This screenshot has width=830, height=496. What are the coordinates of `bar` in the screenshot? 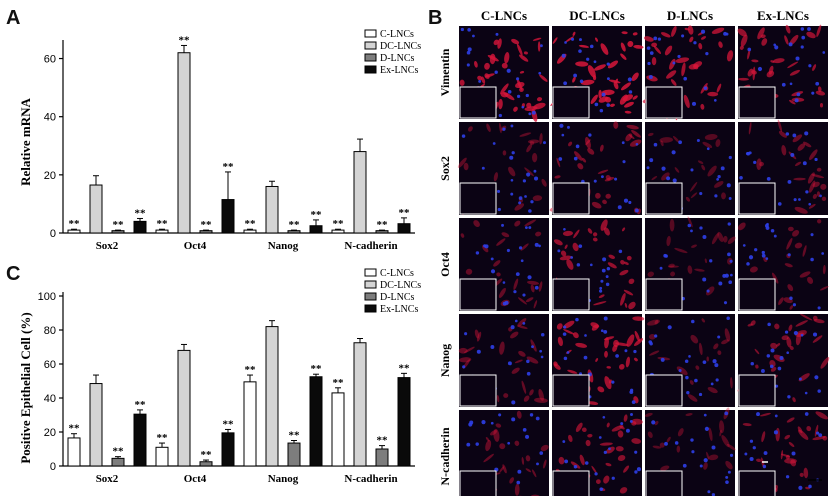 It's located at (184, 143).